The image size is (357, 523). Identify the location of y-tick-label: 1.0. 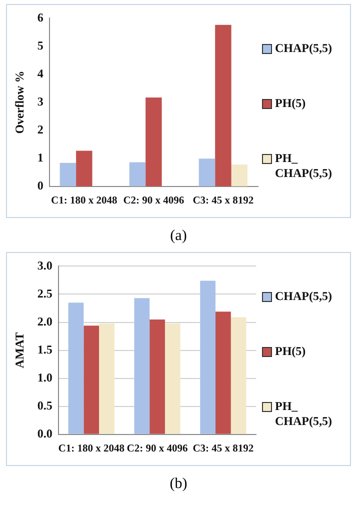
(44, 377).